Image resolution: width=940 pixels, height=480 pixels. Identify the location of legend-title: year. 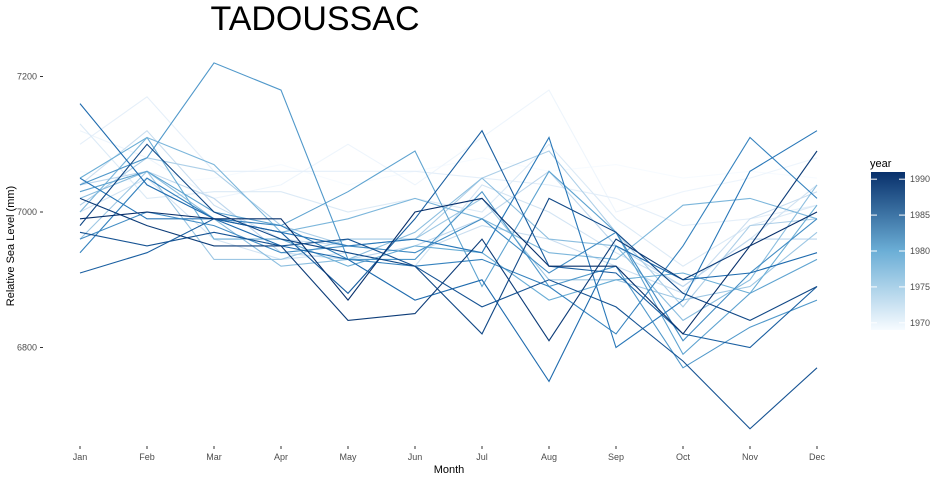
(881, 164).